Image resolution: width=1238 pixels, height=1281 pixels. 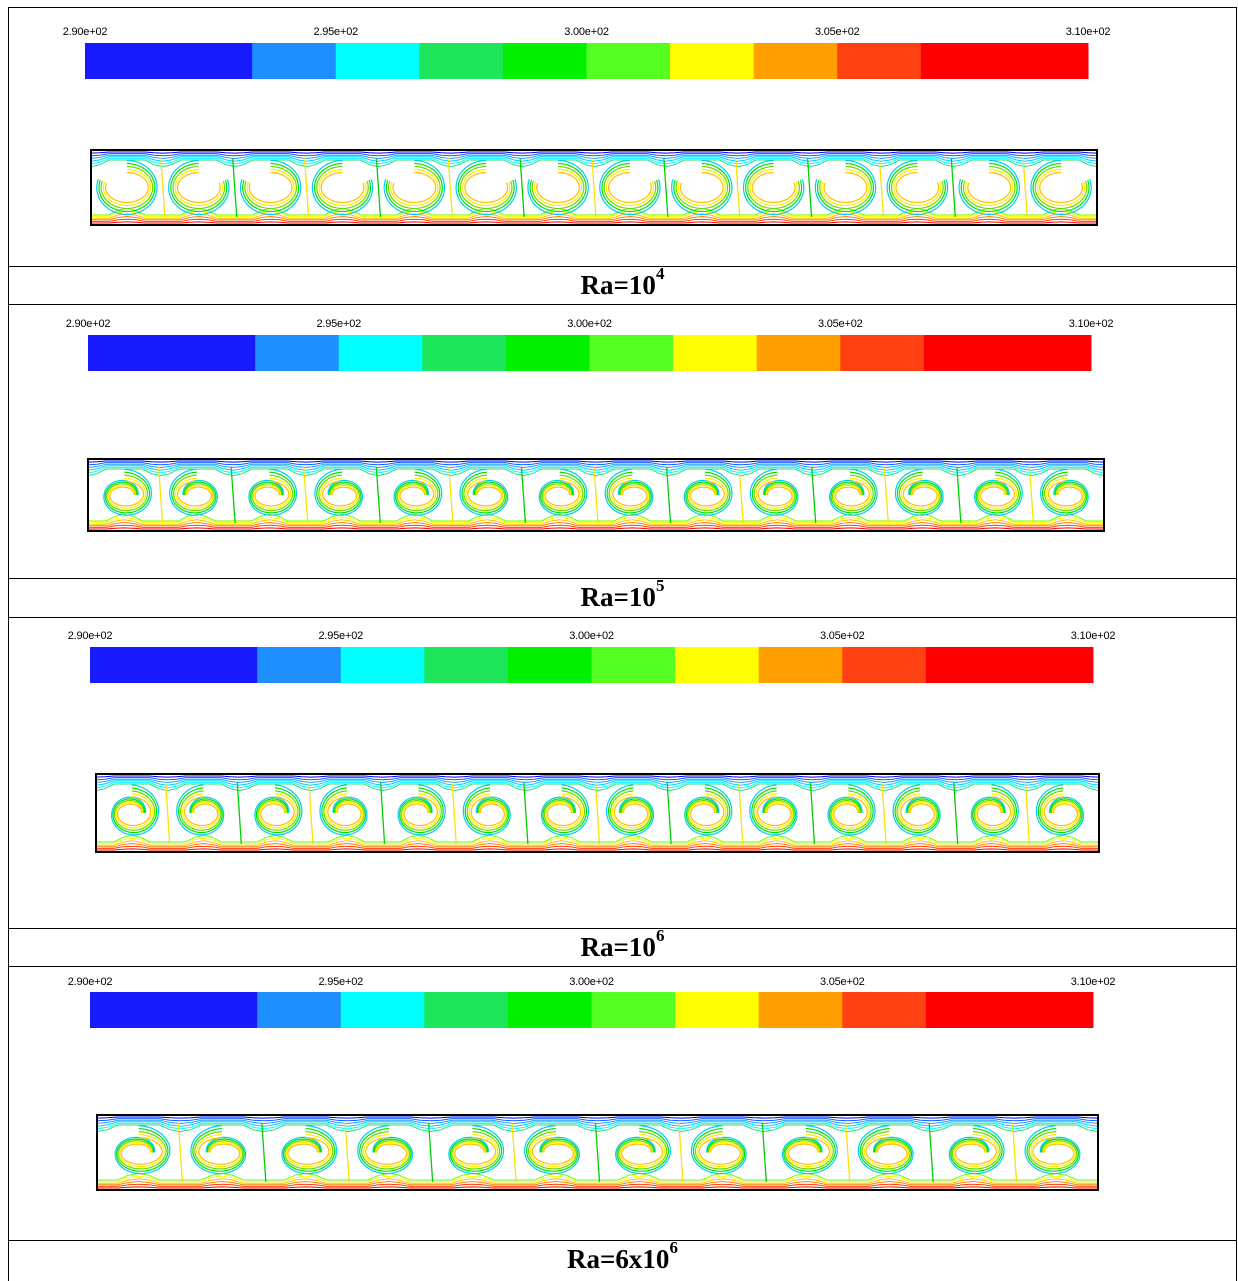 I want to click on temperature-contours, so click(x=596, y=495).